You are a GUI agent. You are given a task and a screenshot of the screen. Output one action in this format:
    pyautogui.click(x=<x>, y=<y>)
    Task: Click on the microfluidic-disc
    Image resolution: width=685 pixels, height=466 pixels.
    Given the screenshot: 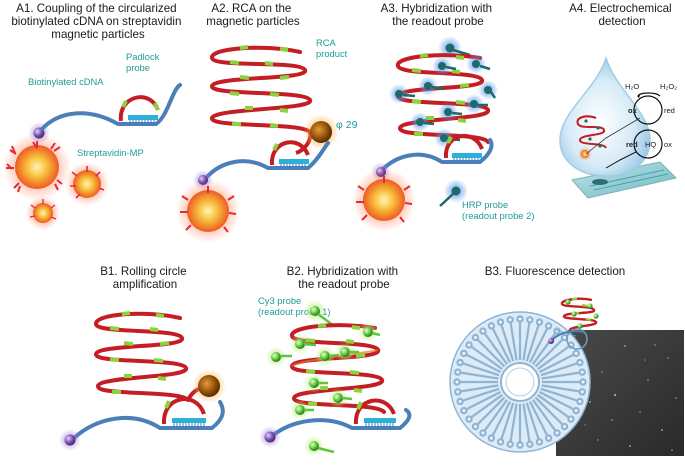 What is the action you would take?
    pyautogui.click(x=520, y=382)
    